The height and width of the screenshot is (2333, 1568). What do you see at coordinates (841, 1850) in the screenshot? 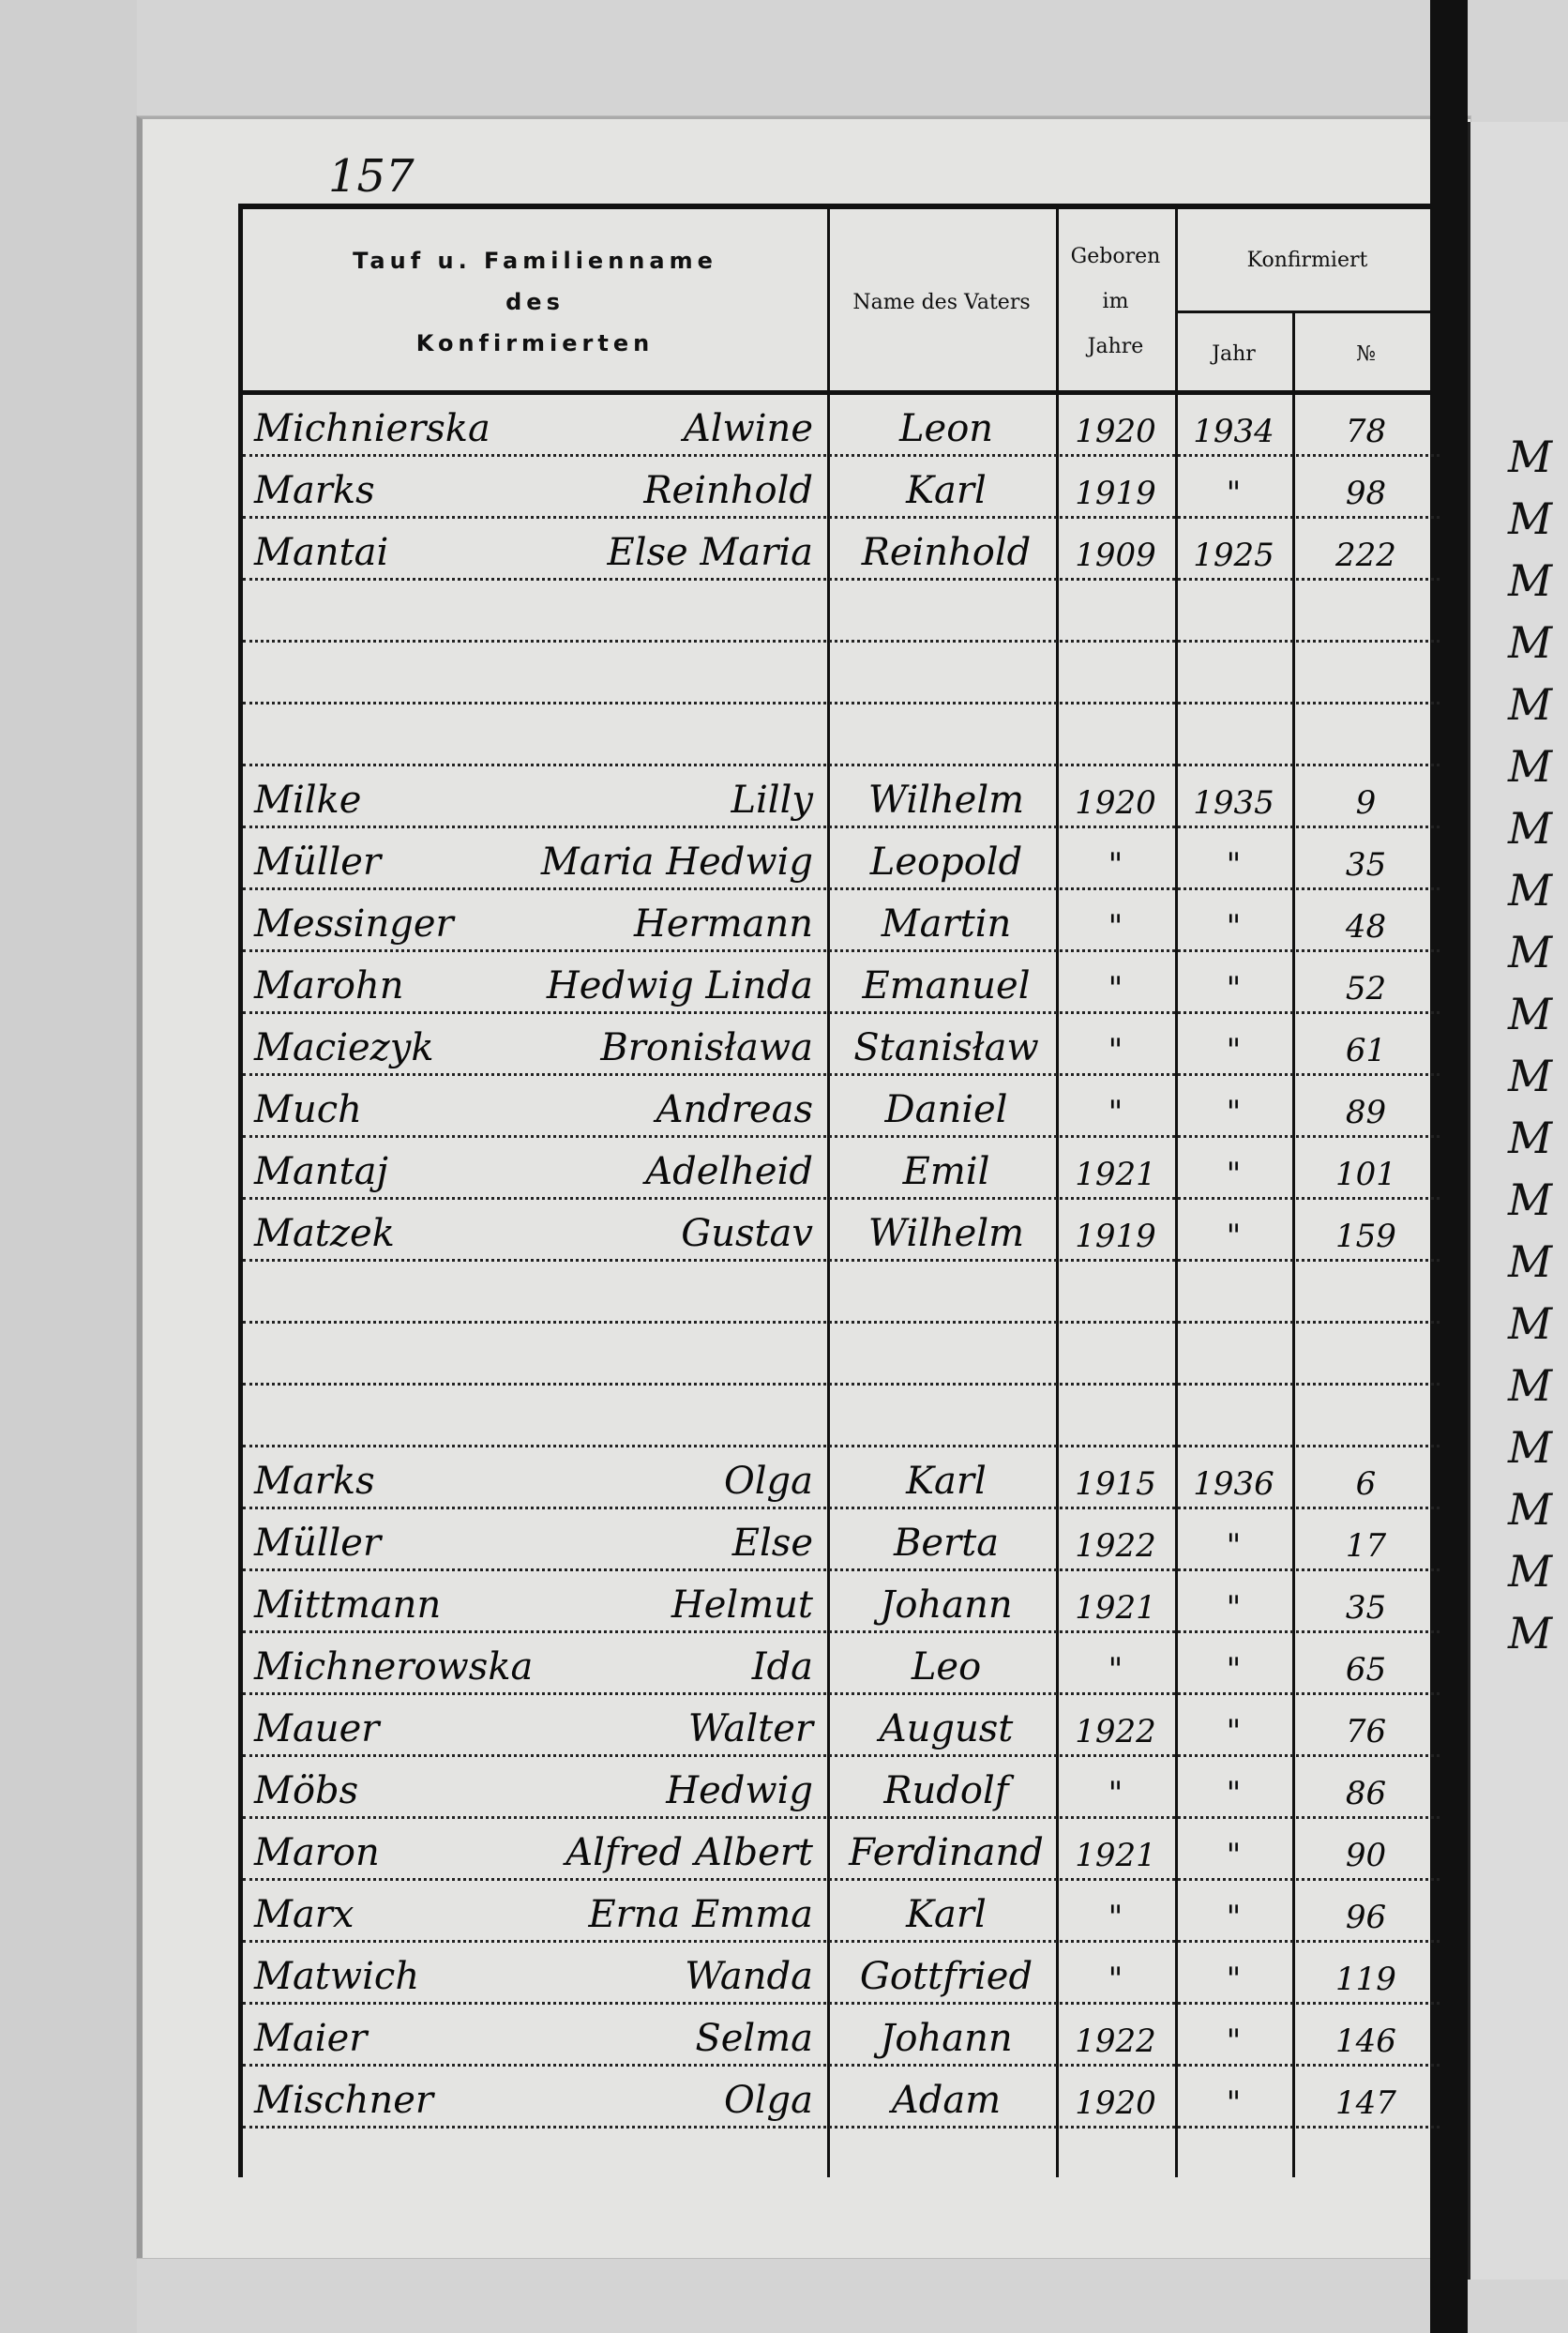
I see `table-row: Maron Alfred Albert Ferdinand 1921 " 90` at bounding box center [841, 1850].